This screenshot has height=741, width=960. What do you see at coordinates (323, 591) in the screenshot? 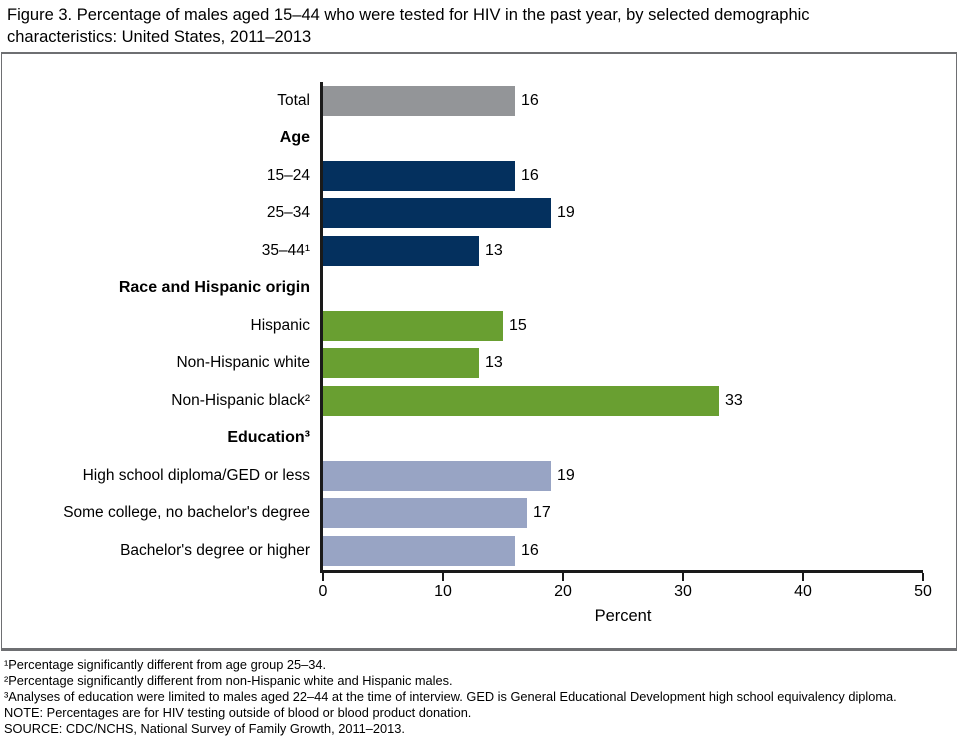
I see `x-axis-tick-label: 0` at bounding box center [323, 591].